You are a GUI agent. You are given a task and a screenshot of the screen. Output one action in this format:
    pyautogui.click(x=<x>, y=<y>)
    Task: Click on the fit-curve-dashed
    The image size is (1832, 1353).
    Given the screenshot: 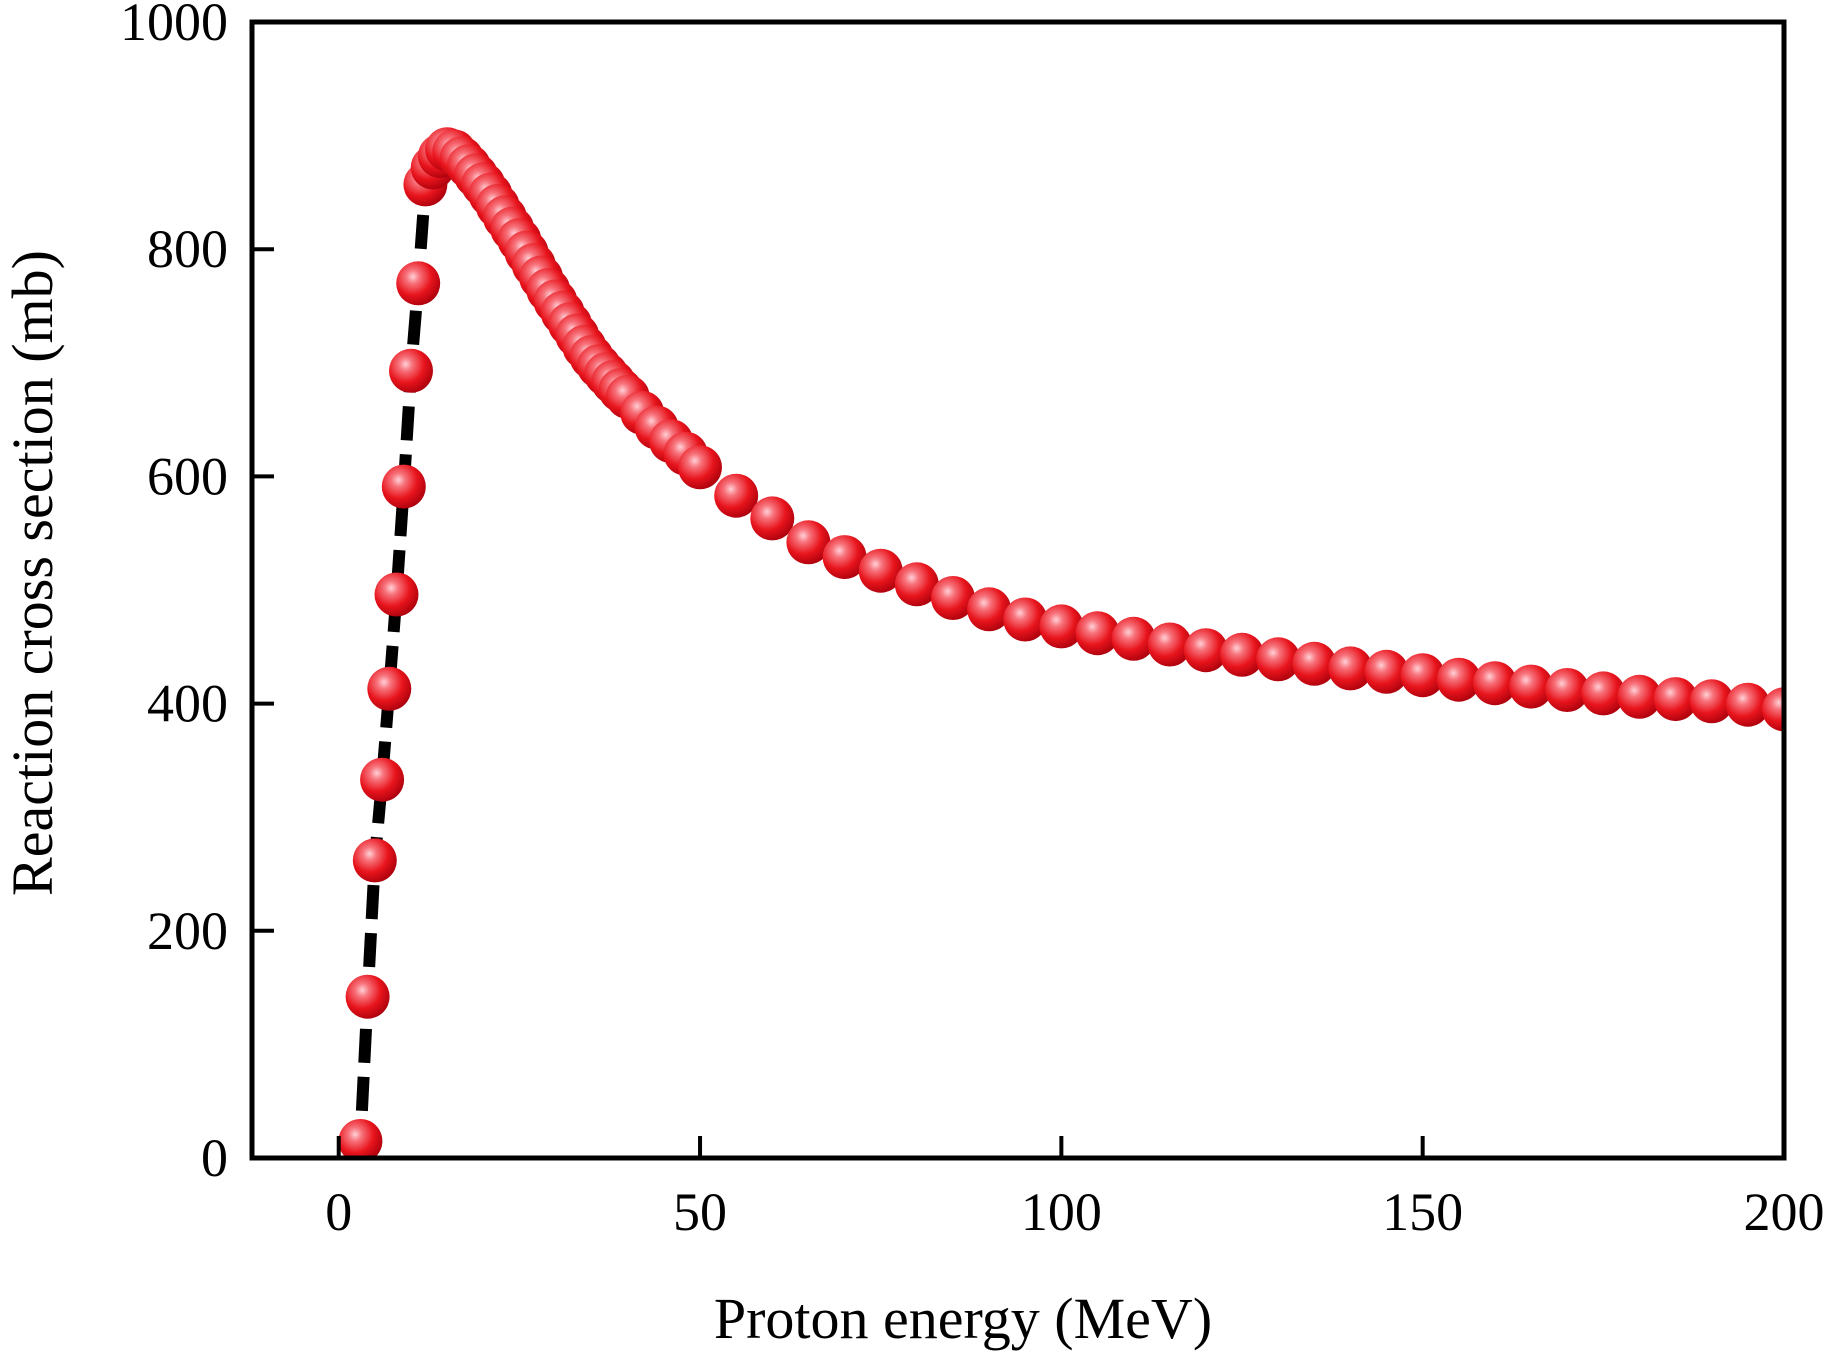 What is the action you would take?
    pyautogui.click(x=491, y=650)
    